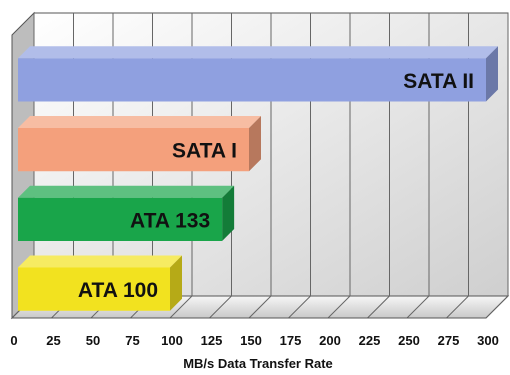  I want to click on bar-label: ATA 133, so click(170, 220).